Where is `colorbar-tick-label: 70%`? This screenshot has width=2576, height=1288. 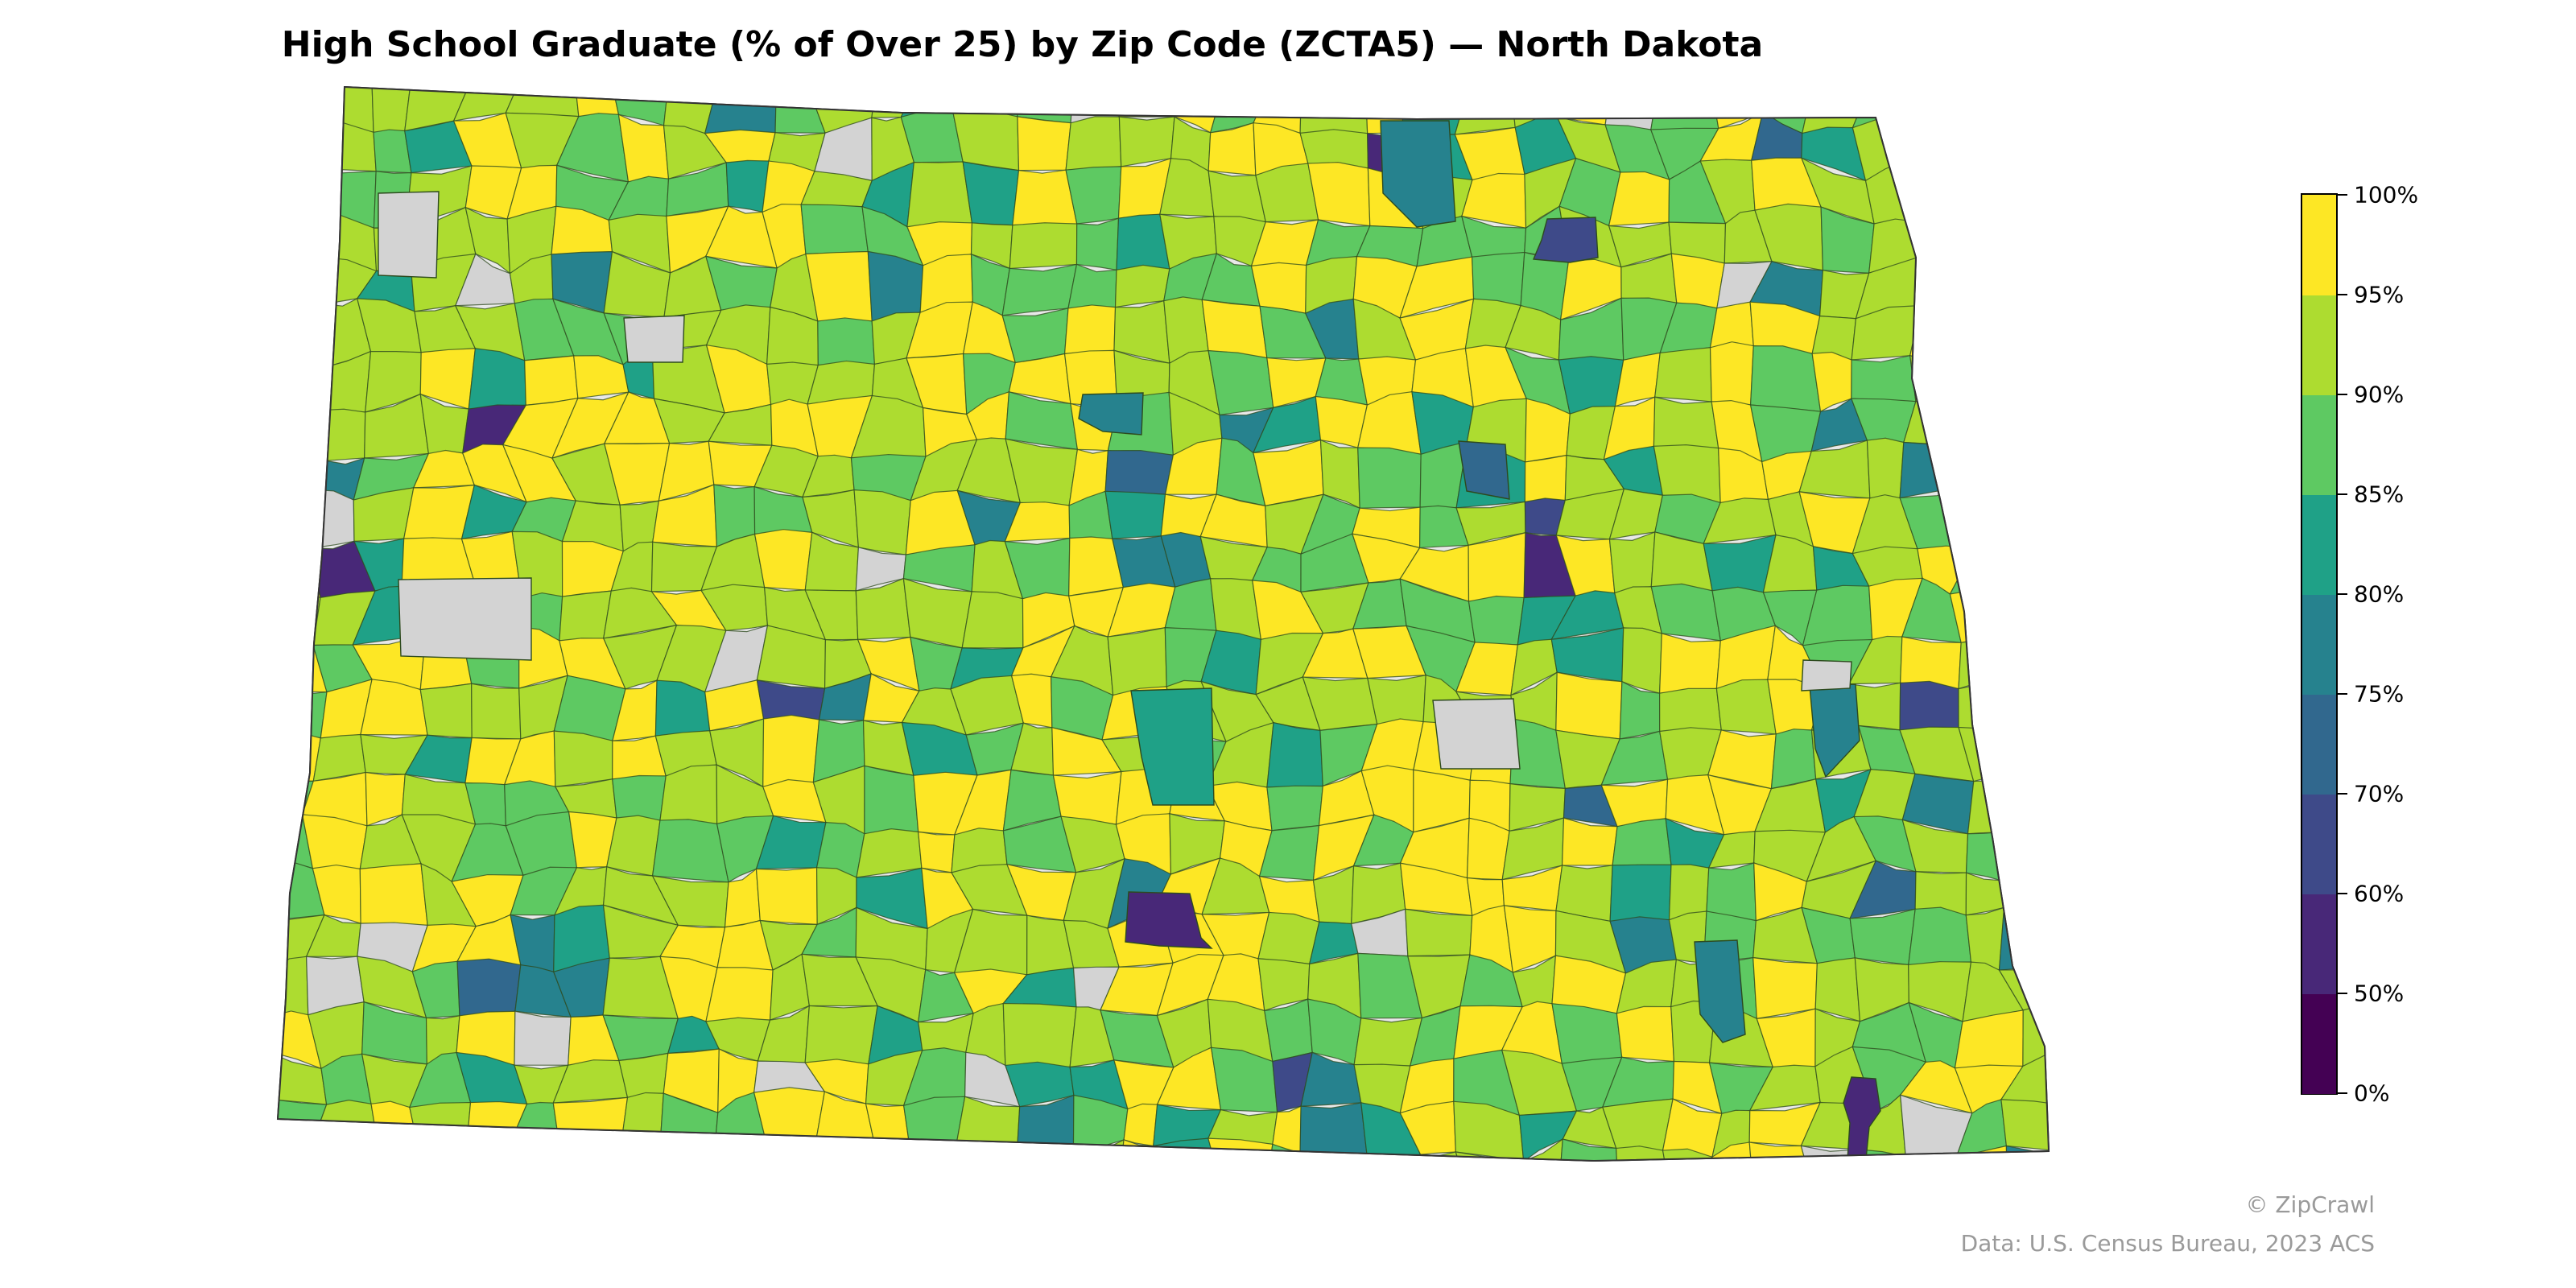
colorbar-tick-label: 70% is located at coordinates (2379, 793).